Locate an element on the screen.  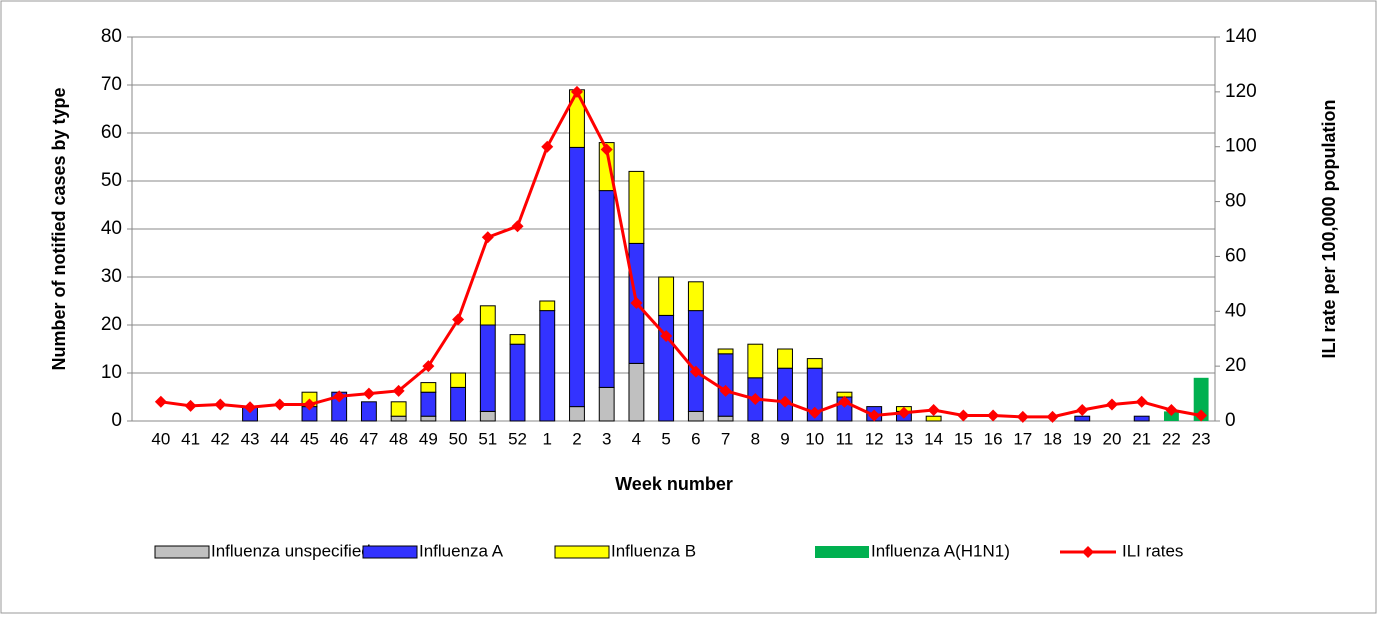
x-tick-label: 9 is located at coordinates (784, 438).